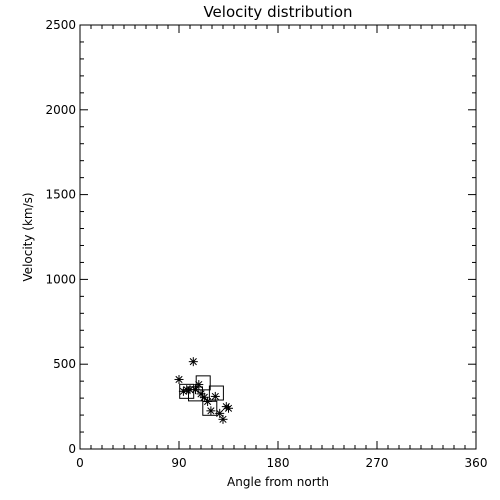 This screenshot has width=500, height=500. Describe the element at coordinates (178, 463) in the screenshot. I see `x-tick-label: 90` at that location.